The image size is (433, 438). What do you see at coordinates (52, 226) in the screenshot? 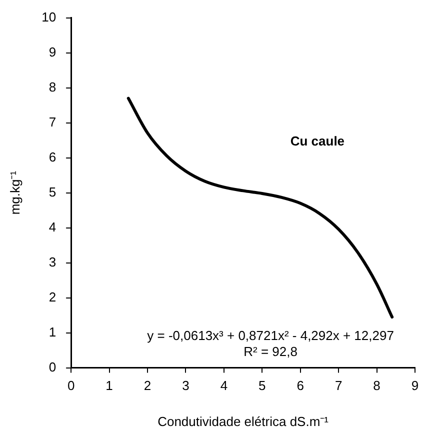
I see `y-tick-label: 4` at bounding box center [52, 226].